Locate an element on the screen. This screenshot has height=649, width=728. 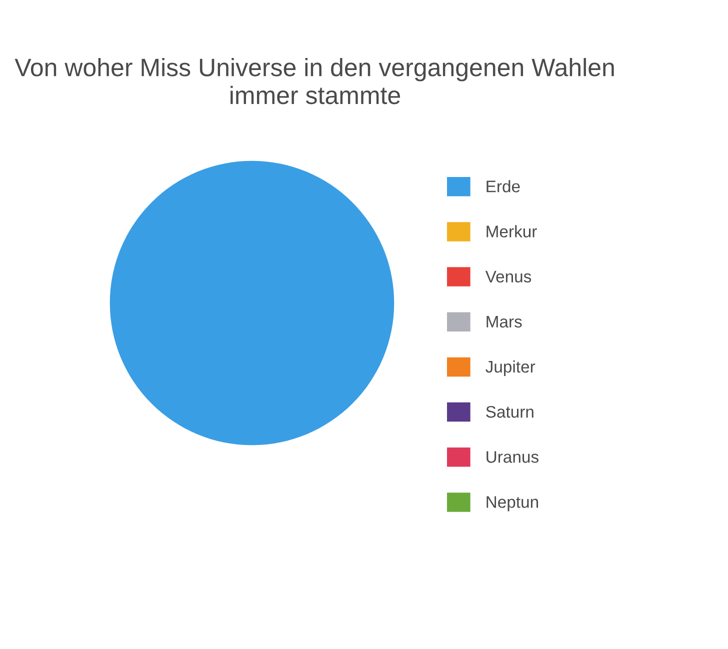
legend-label: Venus is located at coordinates (508, 276).